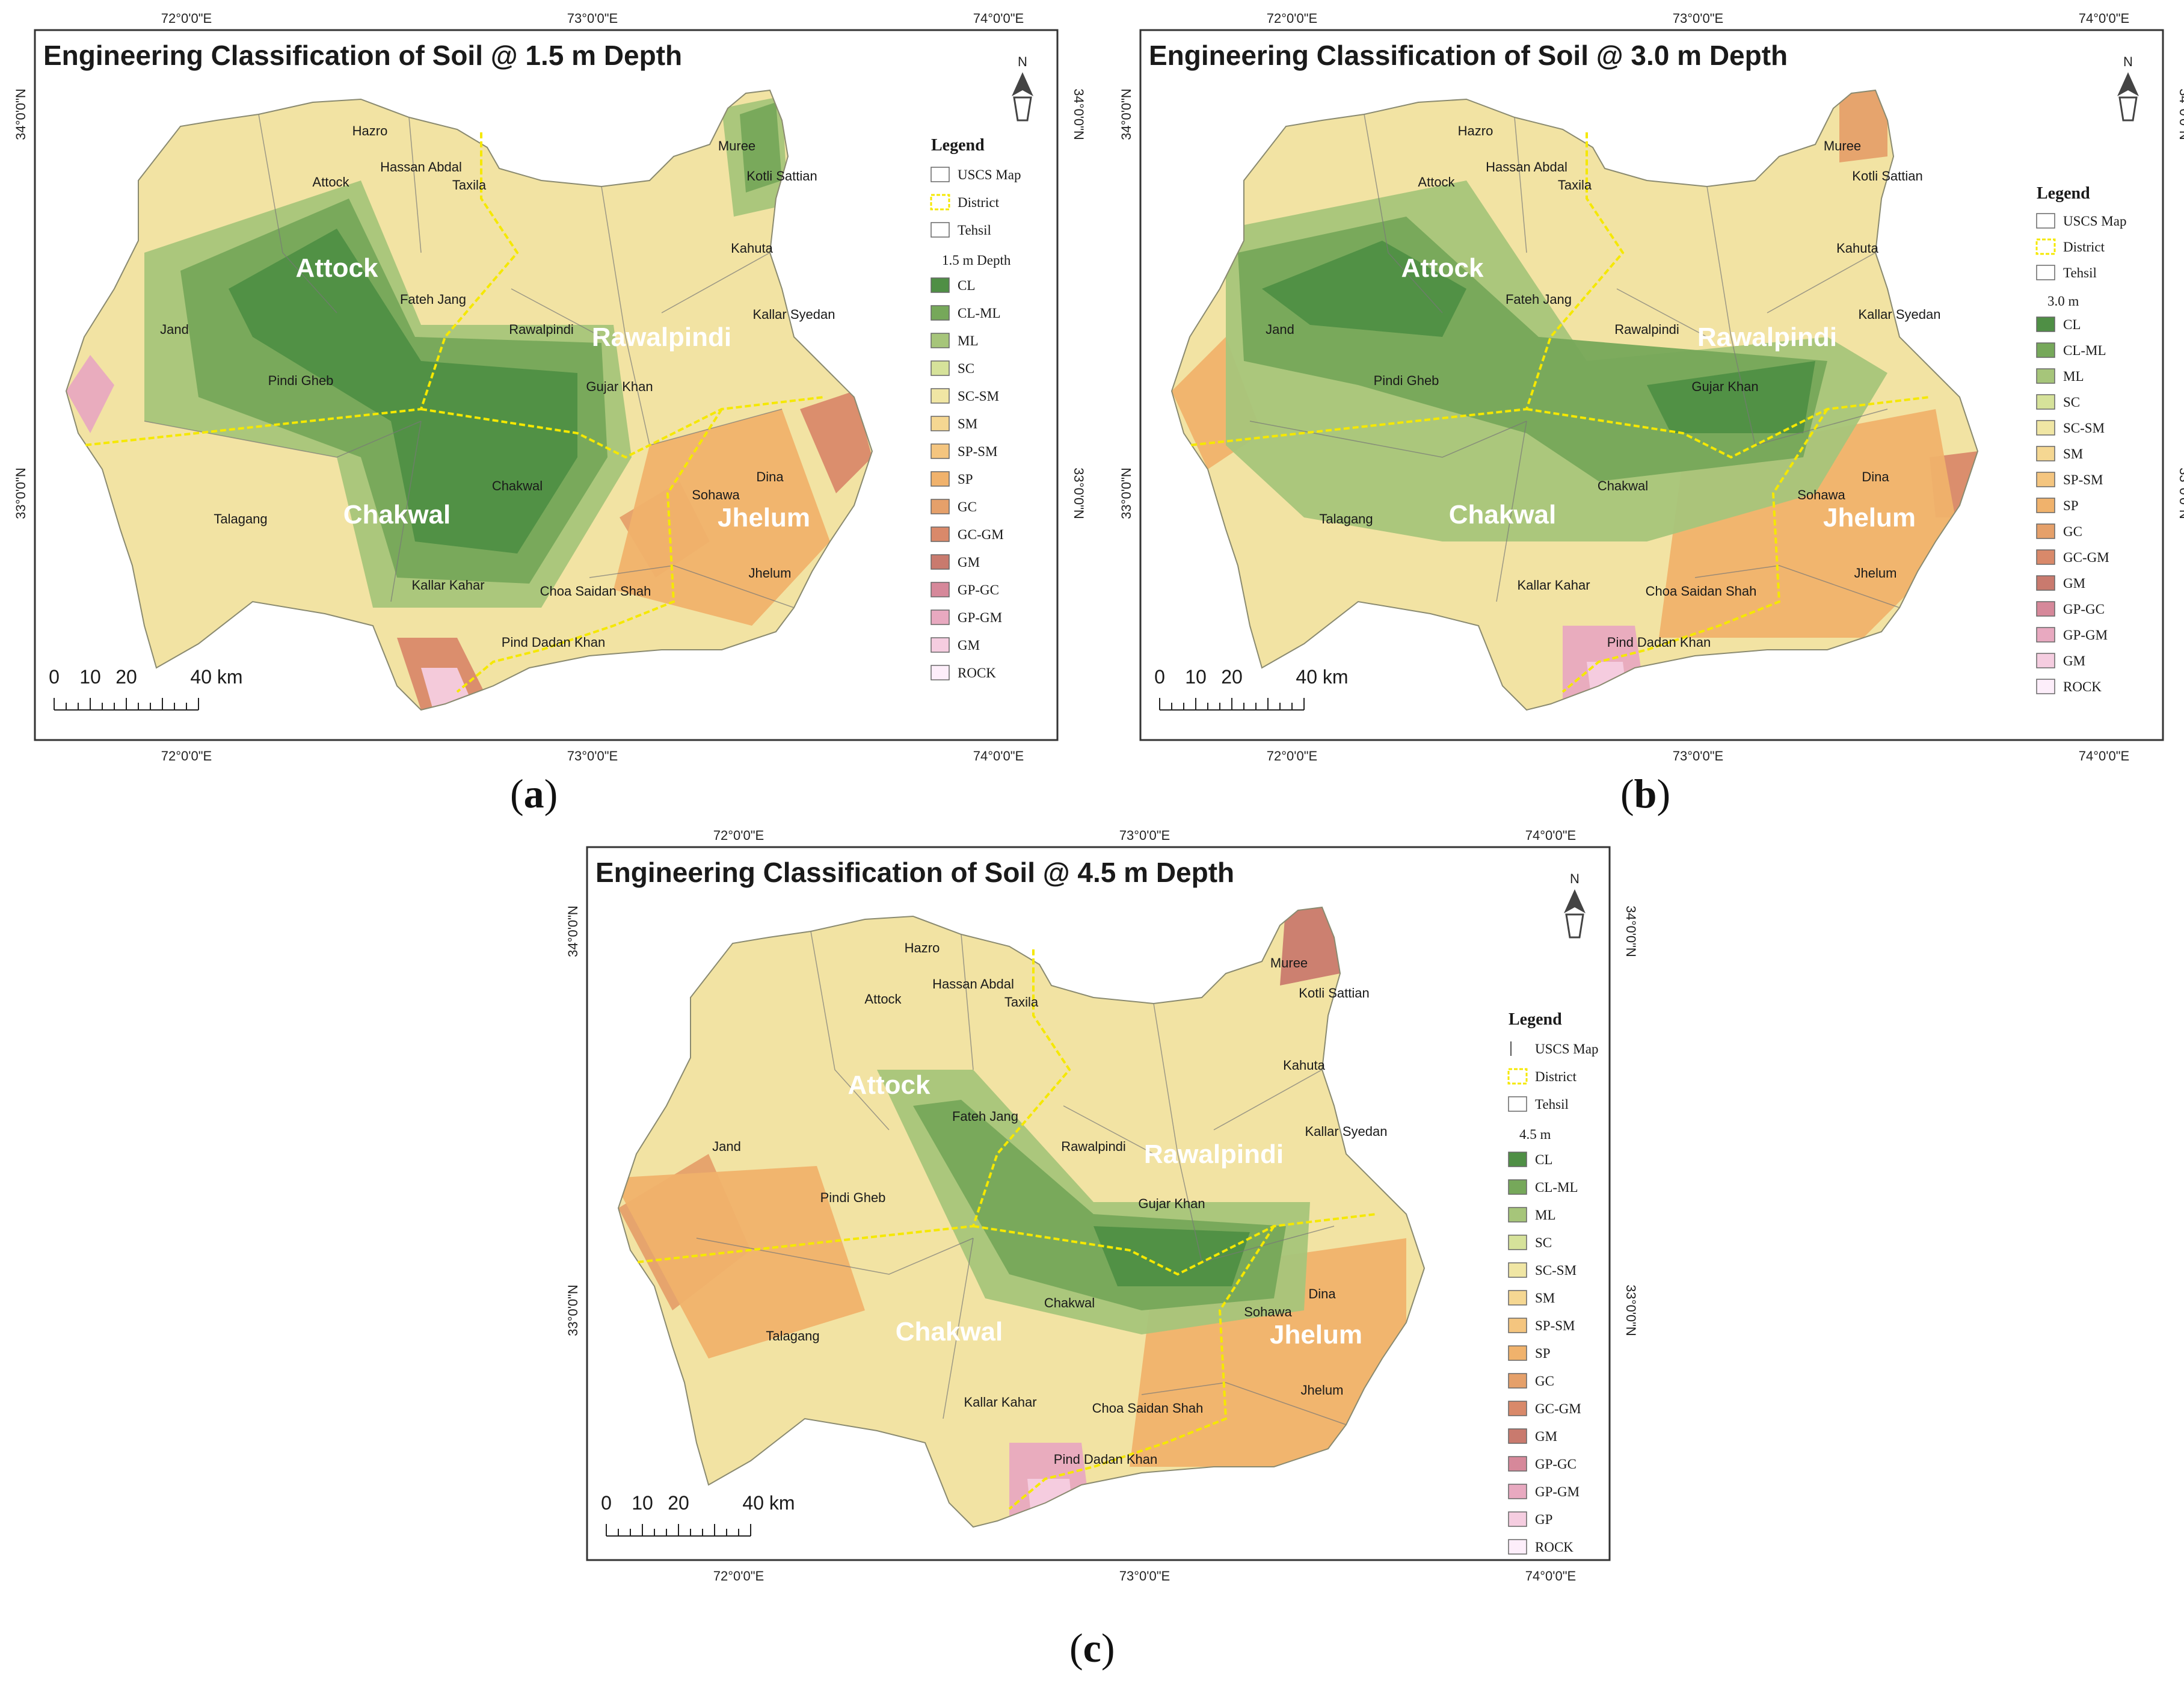 Image resolution: width=2184 pixels, height=1687 pixels. Describe the element at coordinates (1558, 1408) in the screenshot. I see `legend-label: GC-GM` at that location.